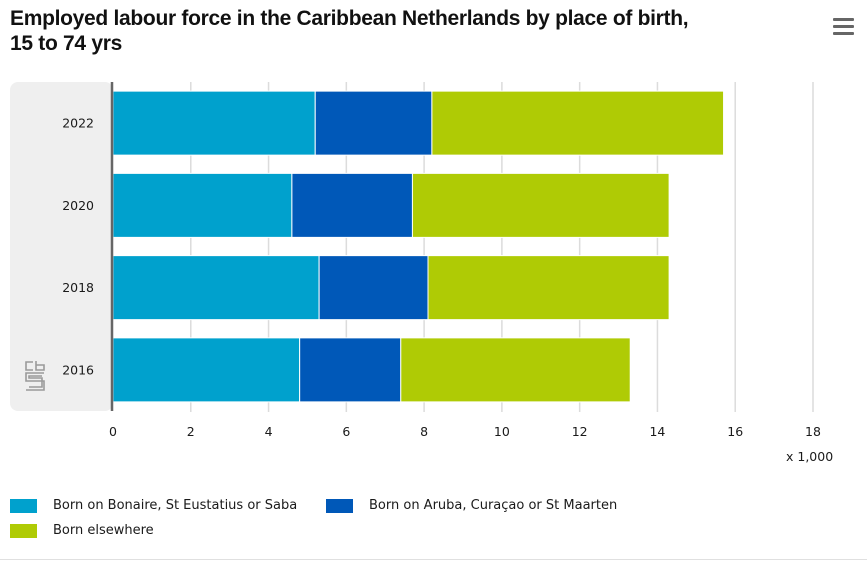 Image resolution: width=867 pixels, height=561 pixels. What do you see at coordinates (191, 431) in the screenshot?
I see `x-tick-label: 2` at bounding box center [191, 431].